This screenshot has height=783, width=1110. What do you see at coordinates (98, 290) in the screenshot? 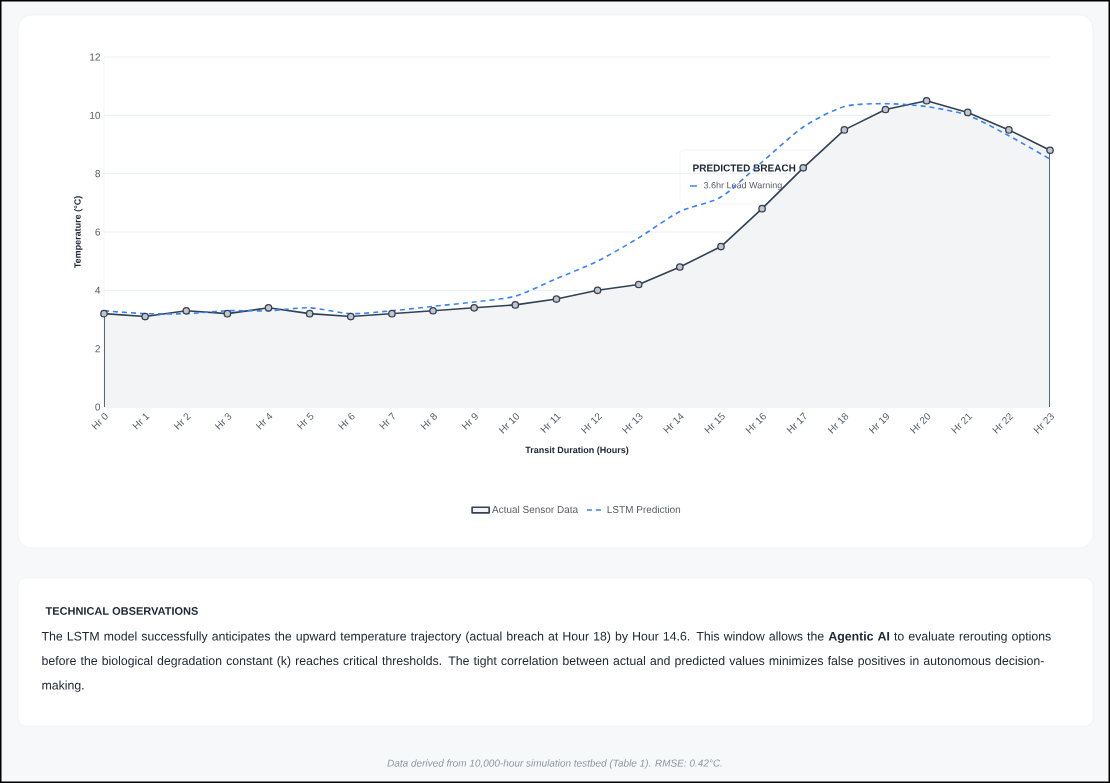
I see `y-tick-label: 4` at bounding box center [98, 290].